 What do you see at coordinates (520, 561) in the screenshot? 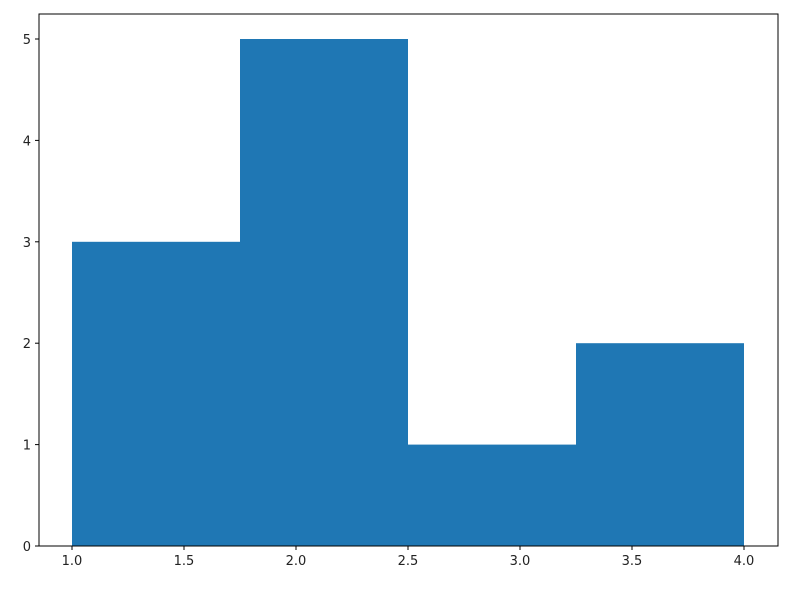
I see `x-tick-label: 3.0` at bounding box center [520, 561].